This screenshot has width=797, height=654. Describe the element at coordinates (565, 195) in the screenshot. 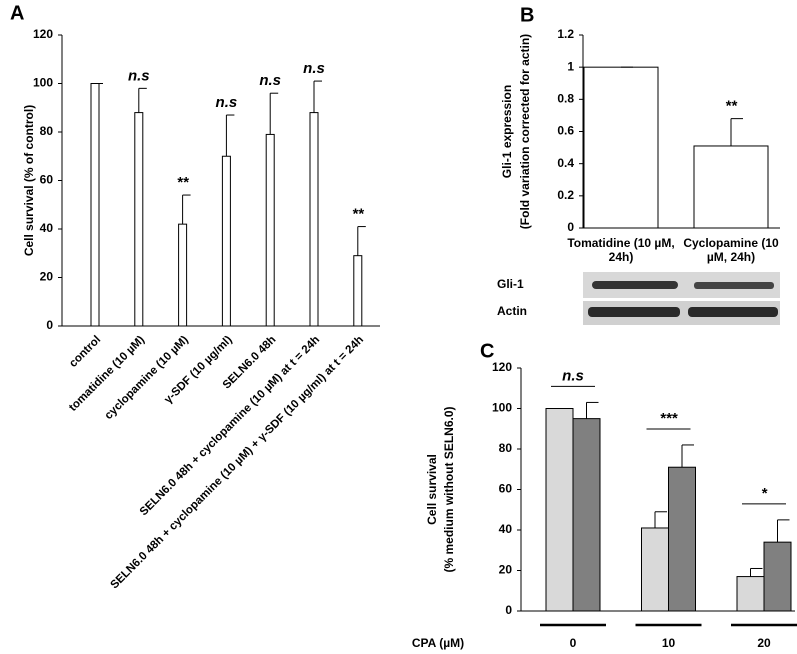

I see `y-tick-label: 0.2` at that location.